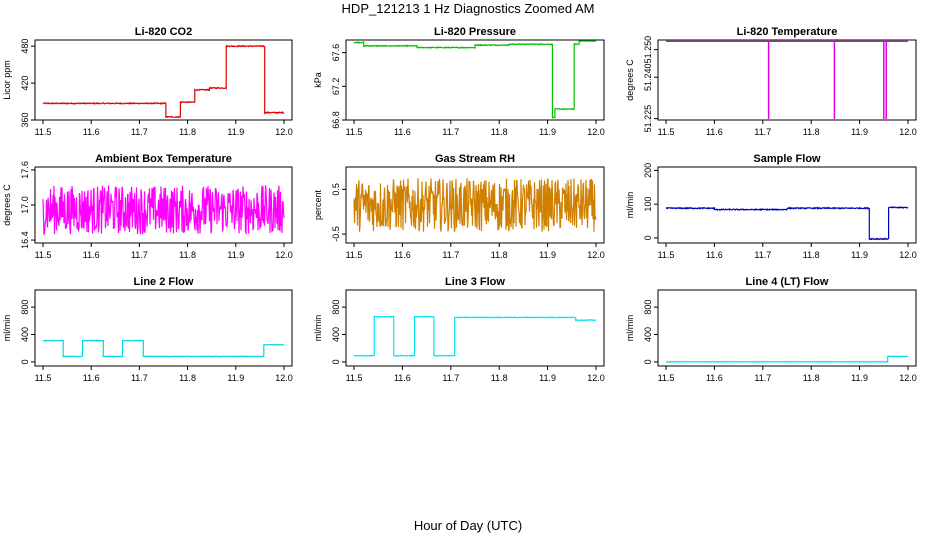 This screenshot has width=936, height=540. I want to click on y-tick-label: 66.8, so click(336, 120).